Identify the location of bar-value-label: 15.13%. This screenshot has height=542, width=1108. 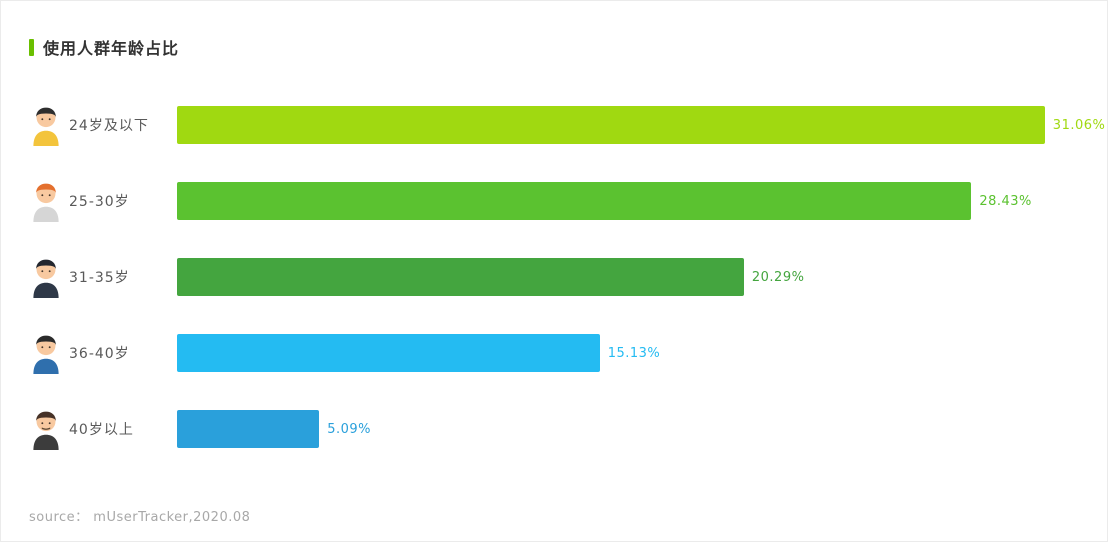
(634, 353).